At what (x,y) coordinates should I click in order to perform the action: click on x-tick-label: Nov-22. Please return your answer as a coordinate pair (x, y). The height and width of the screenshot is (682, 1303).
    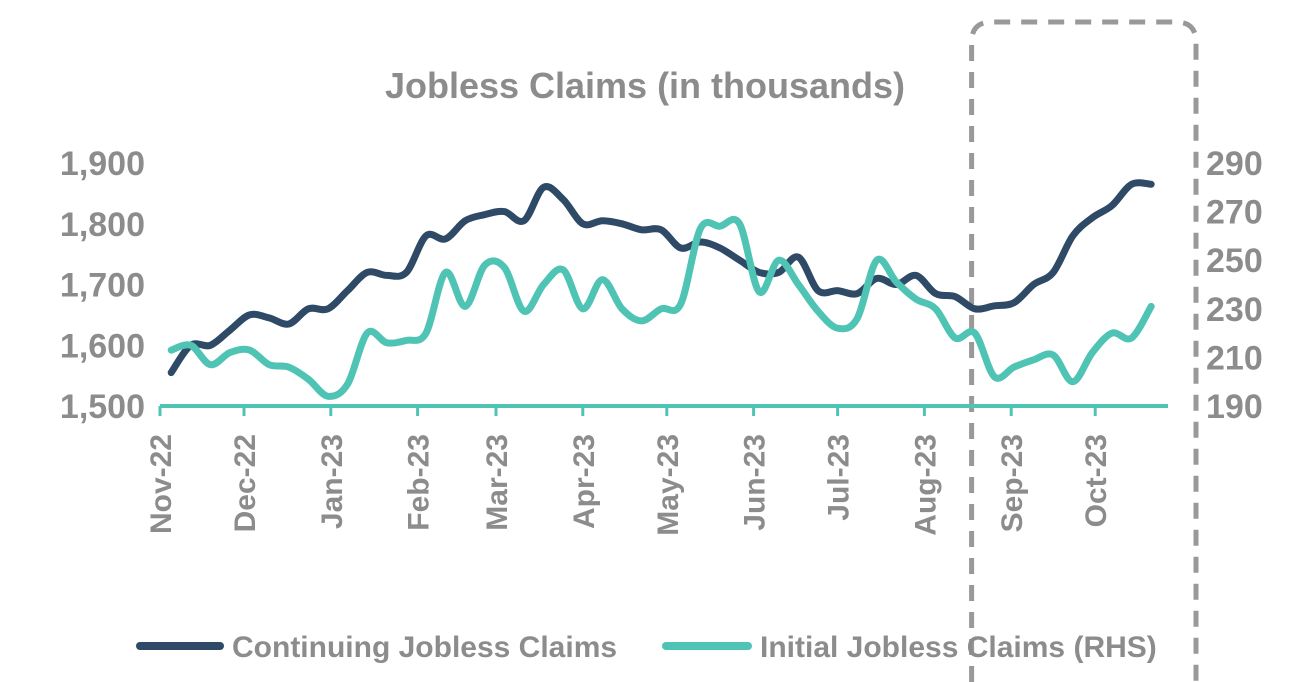
    Looking at the image, I should click on (161, 484).